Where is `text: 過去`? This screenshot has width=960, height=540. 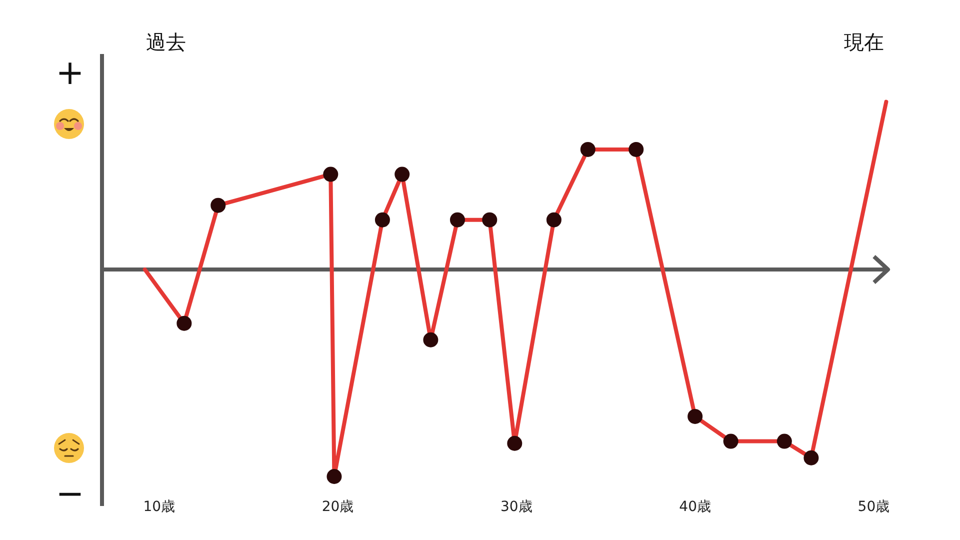
text: 過去 is located at coordinates (166, 42).